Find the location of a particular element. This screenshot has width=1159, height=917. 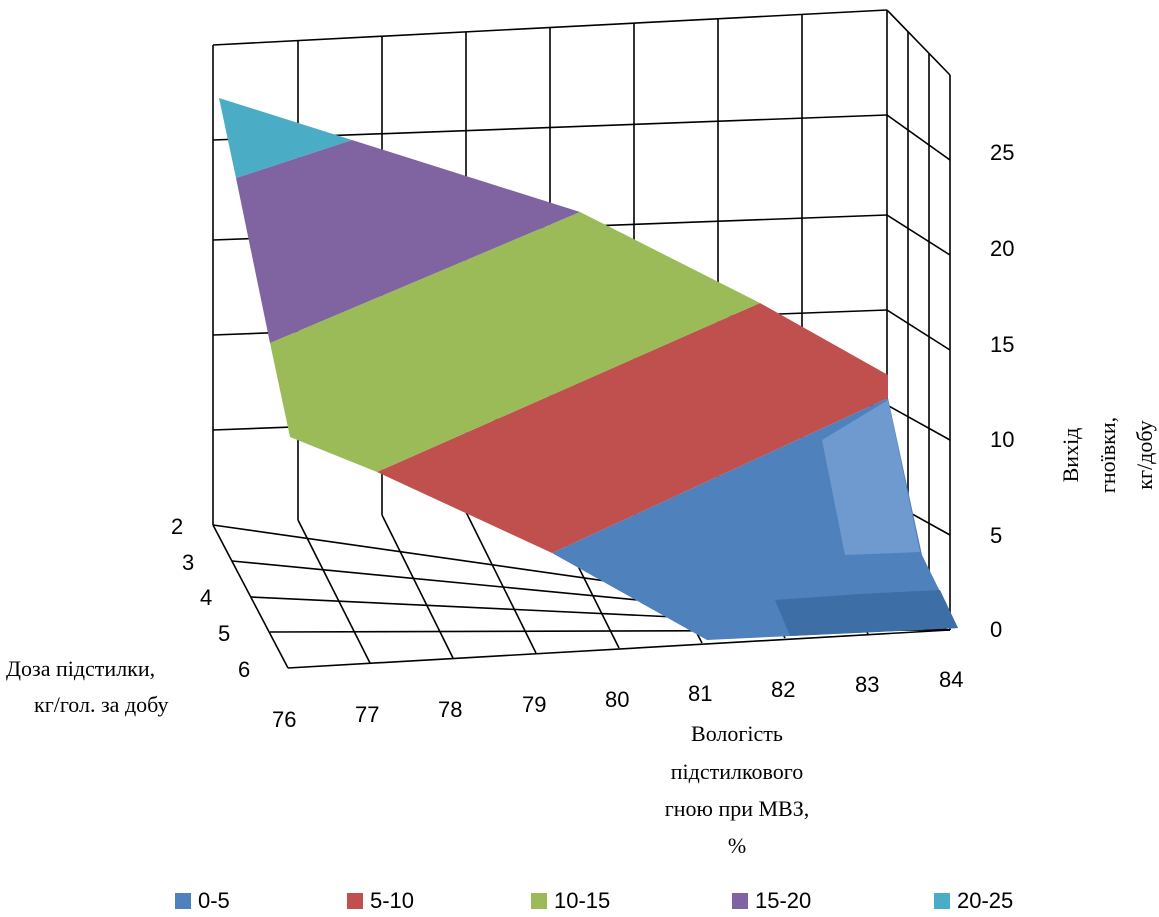

x-axis-ticks: 76 77 78 79 80 81 82 83 84 is located at coordinates (617, 699).